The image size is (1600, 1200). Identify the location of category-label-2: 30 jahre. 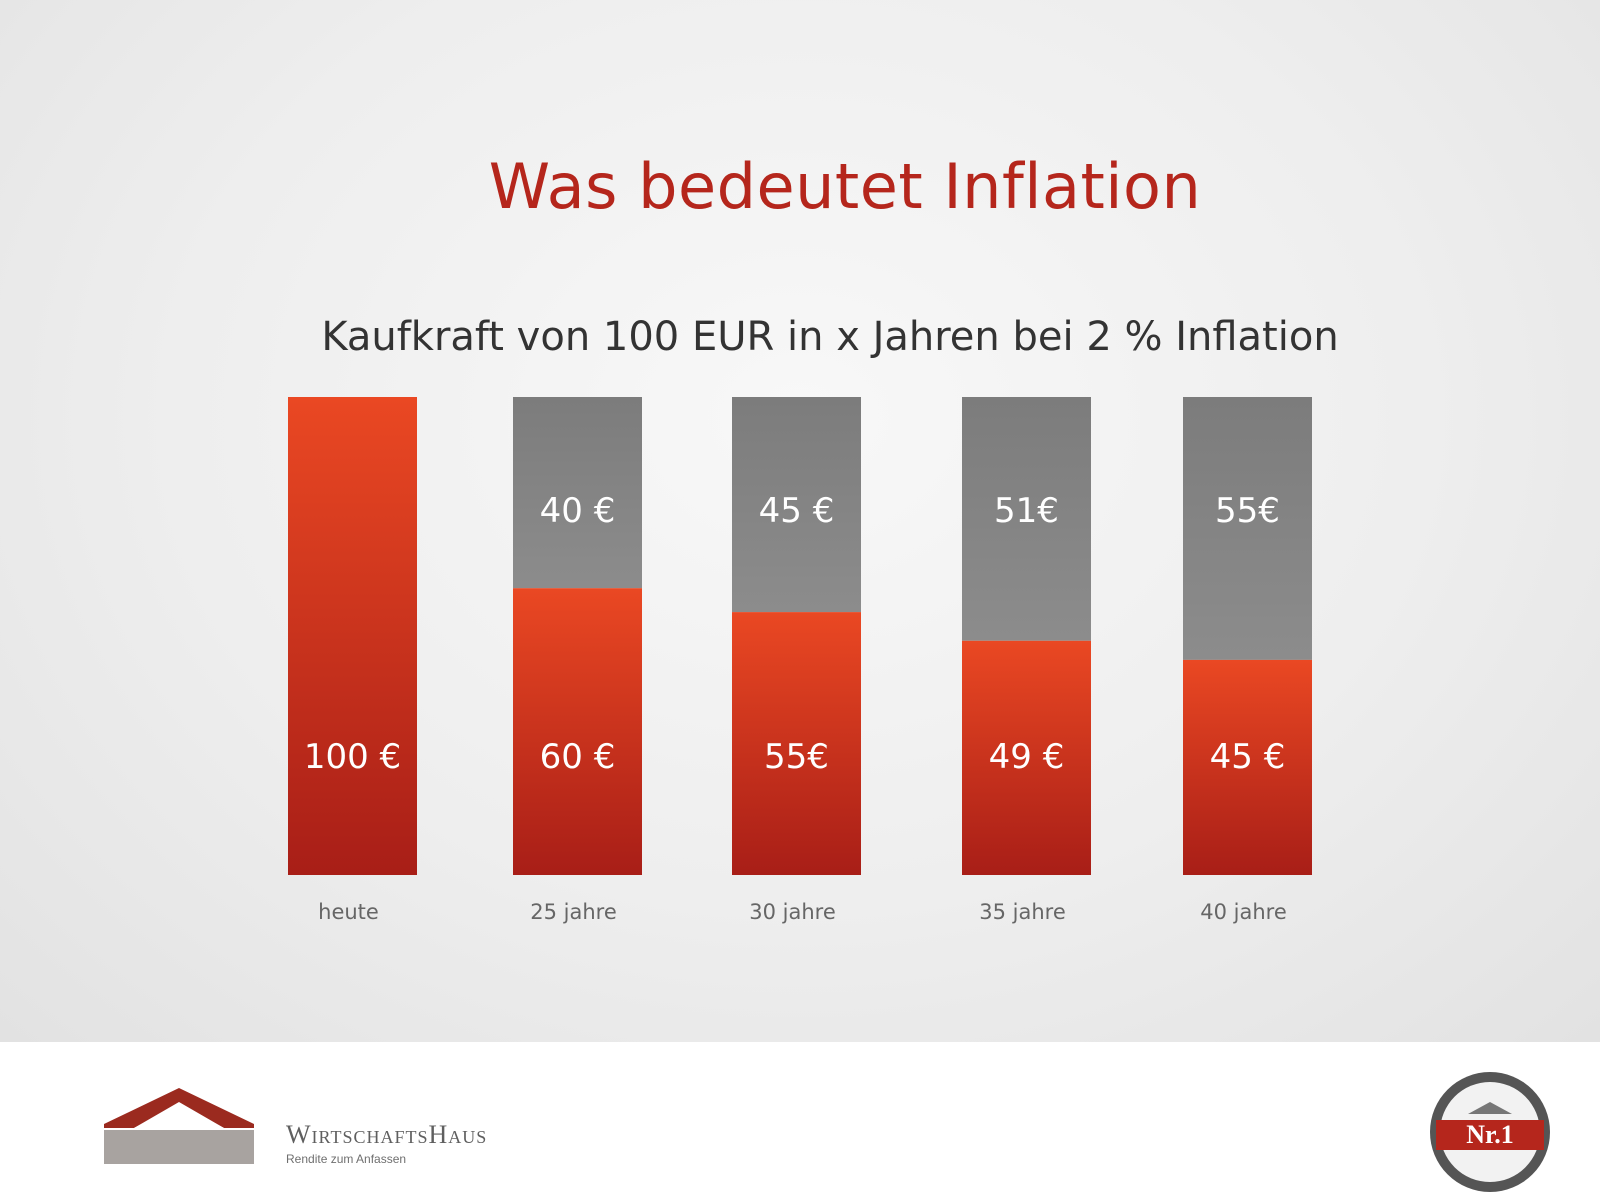
(792, 912).